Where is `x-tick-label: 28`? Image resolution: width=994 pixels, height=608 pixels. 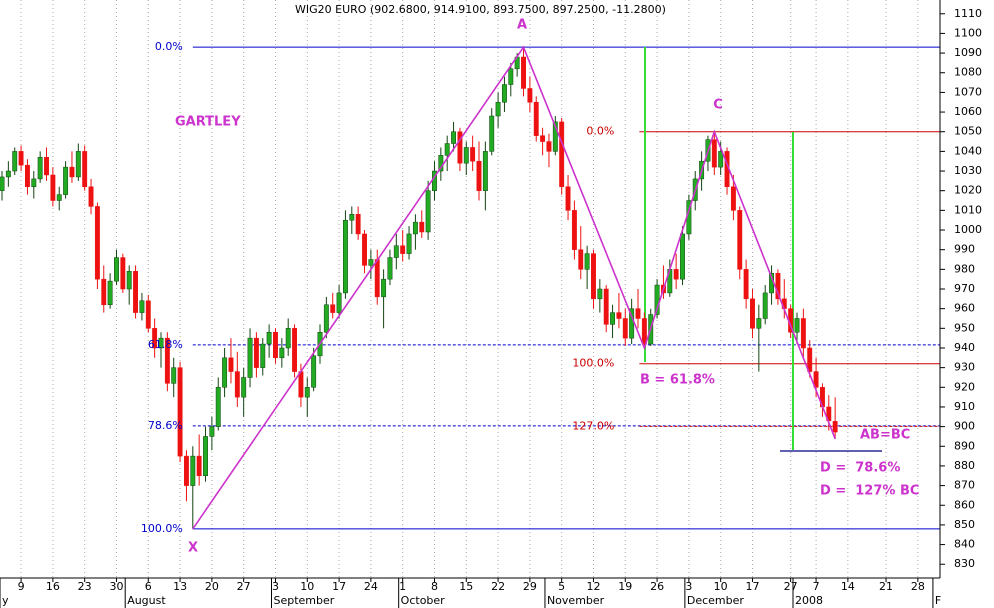 x-tick-label: 28 is located at coordinates (918, 586).